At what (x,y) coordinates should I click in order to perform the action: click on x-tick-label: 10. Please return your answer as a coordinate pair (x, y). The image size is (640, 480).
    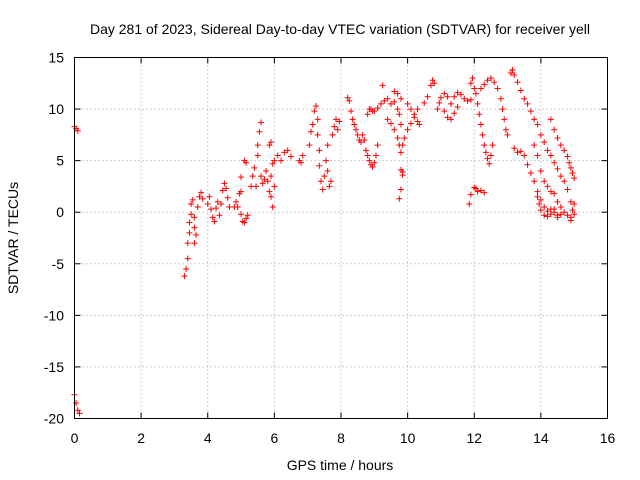
    Looking at the image, I should click on (408, 438).